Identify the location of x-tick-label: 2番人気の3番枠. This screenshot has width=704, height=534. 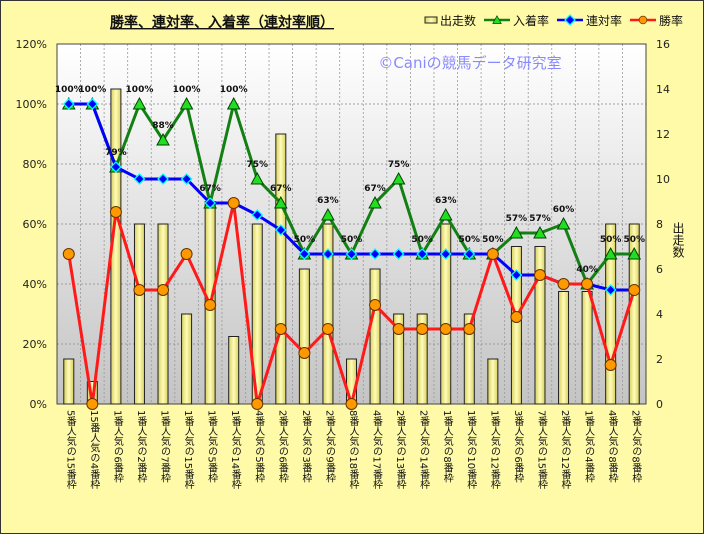
(306, 447).